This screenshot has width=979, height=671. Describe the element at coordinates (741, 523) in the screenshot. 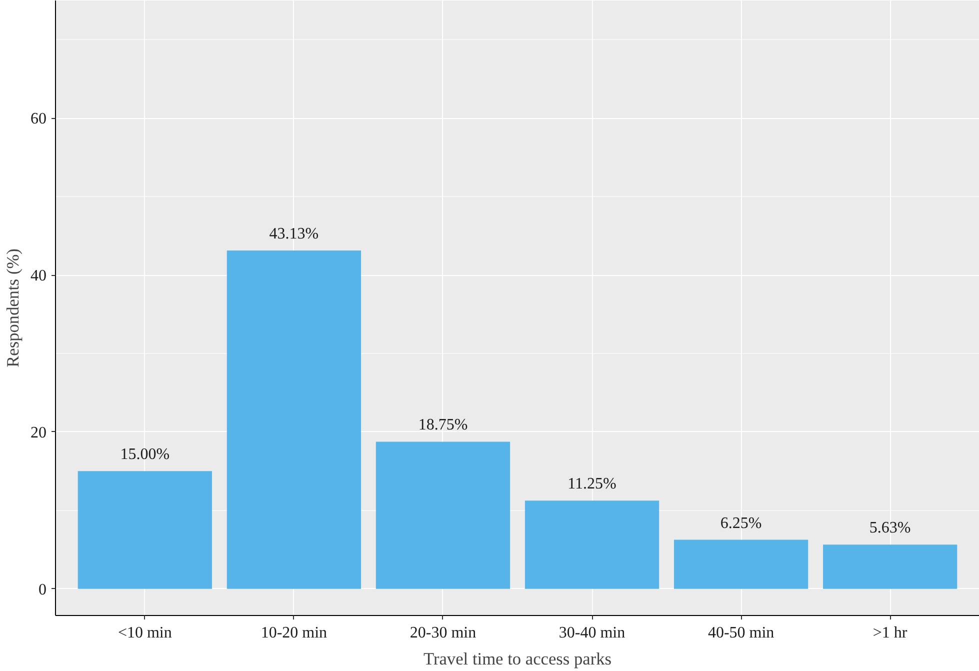

I see `data-label: 6.25%` at that location.